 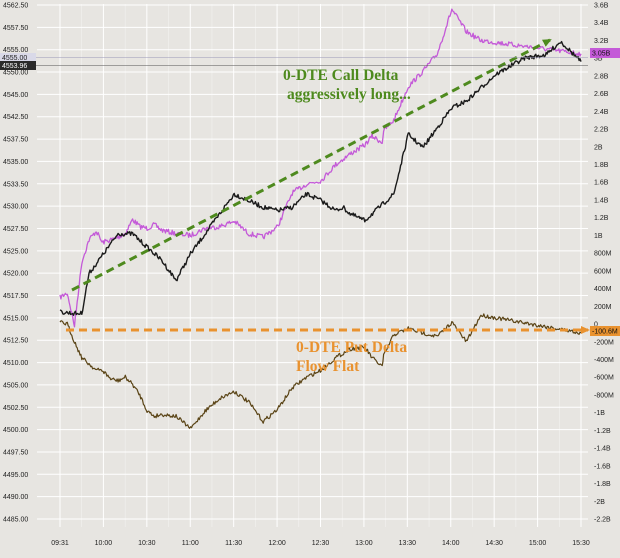 I want to click on left-tick-label: 4527.50, so click(x=15, y=229).